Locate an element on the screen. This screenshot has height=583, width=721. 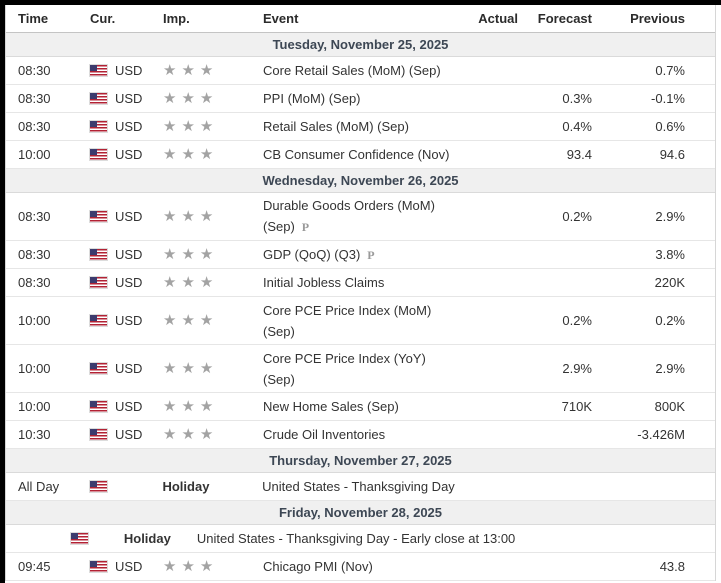
event-name-link: Core PCE Price Index (MoM) (Sep) is located at coordinates (360, 321).